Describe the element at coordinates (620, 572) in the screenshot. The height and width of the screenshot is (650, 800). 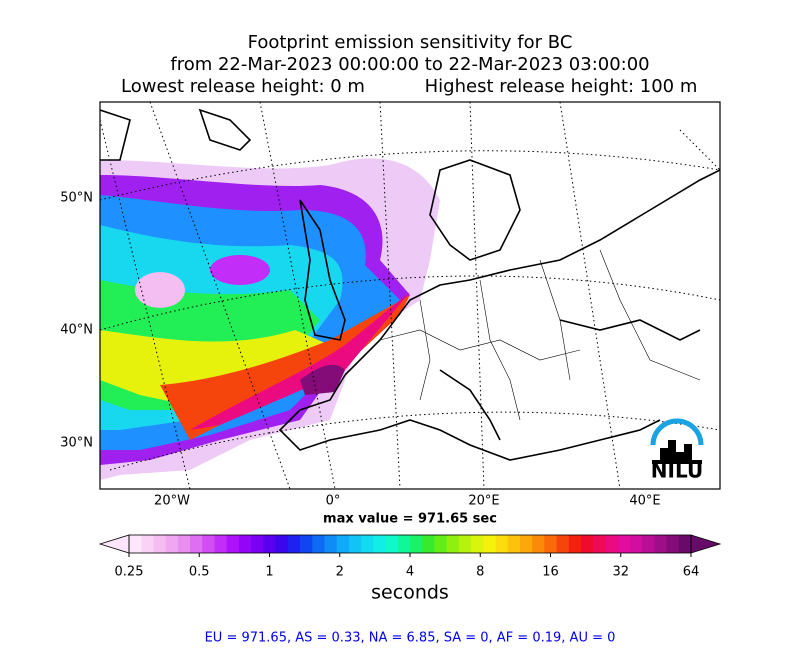
I see `colorbar-tick-label: 32` at that location.